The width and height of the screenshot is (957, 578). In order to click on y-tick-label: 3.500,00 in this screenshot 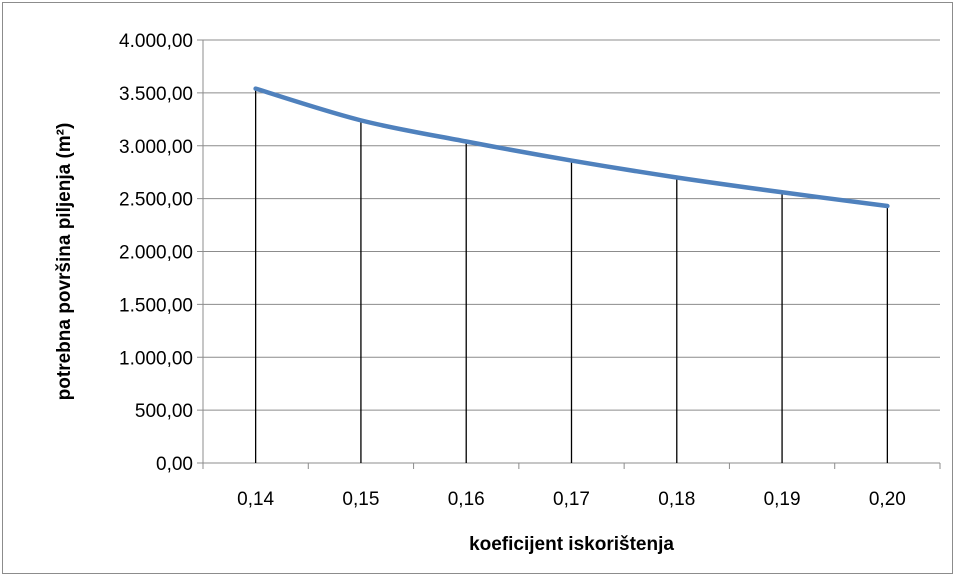, I will do `click(156, 94)`.